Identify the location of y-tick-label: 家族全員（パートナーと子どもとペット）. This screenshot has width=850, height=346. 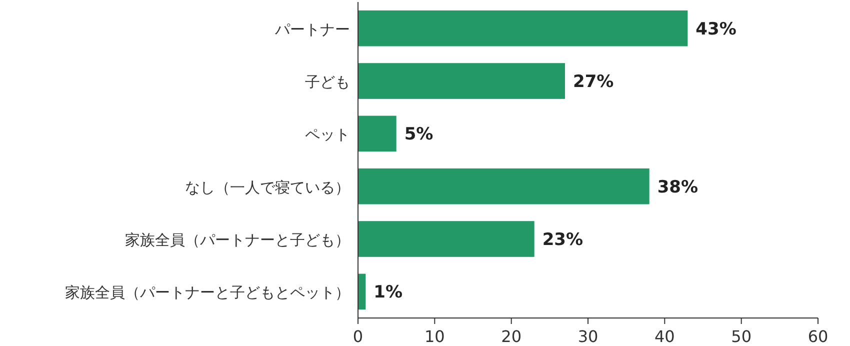
(207, 293).